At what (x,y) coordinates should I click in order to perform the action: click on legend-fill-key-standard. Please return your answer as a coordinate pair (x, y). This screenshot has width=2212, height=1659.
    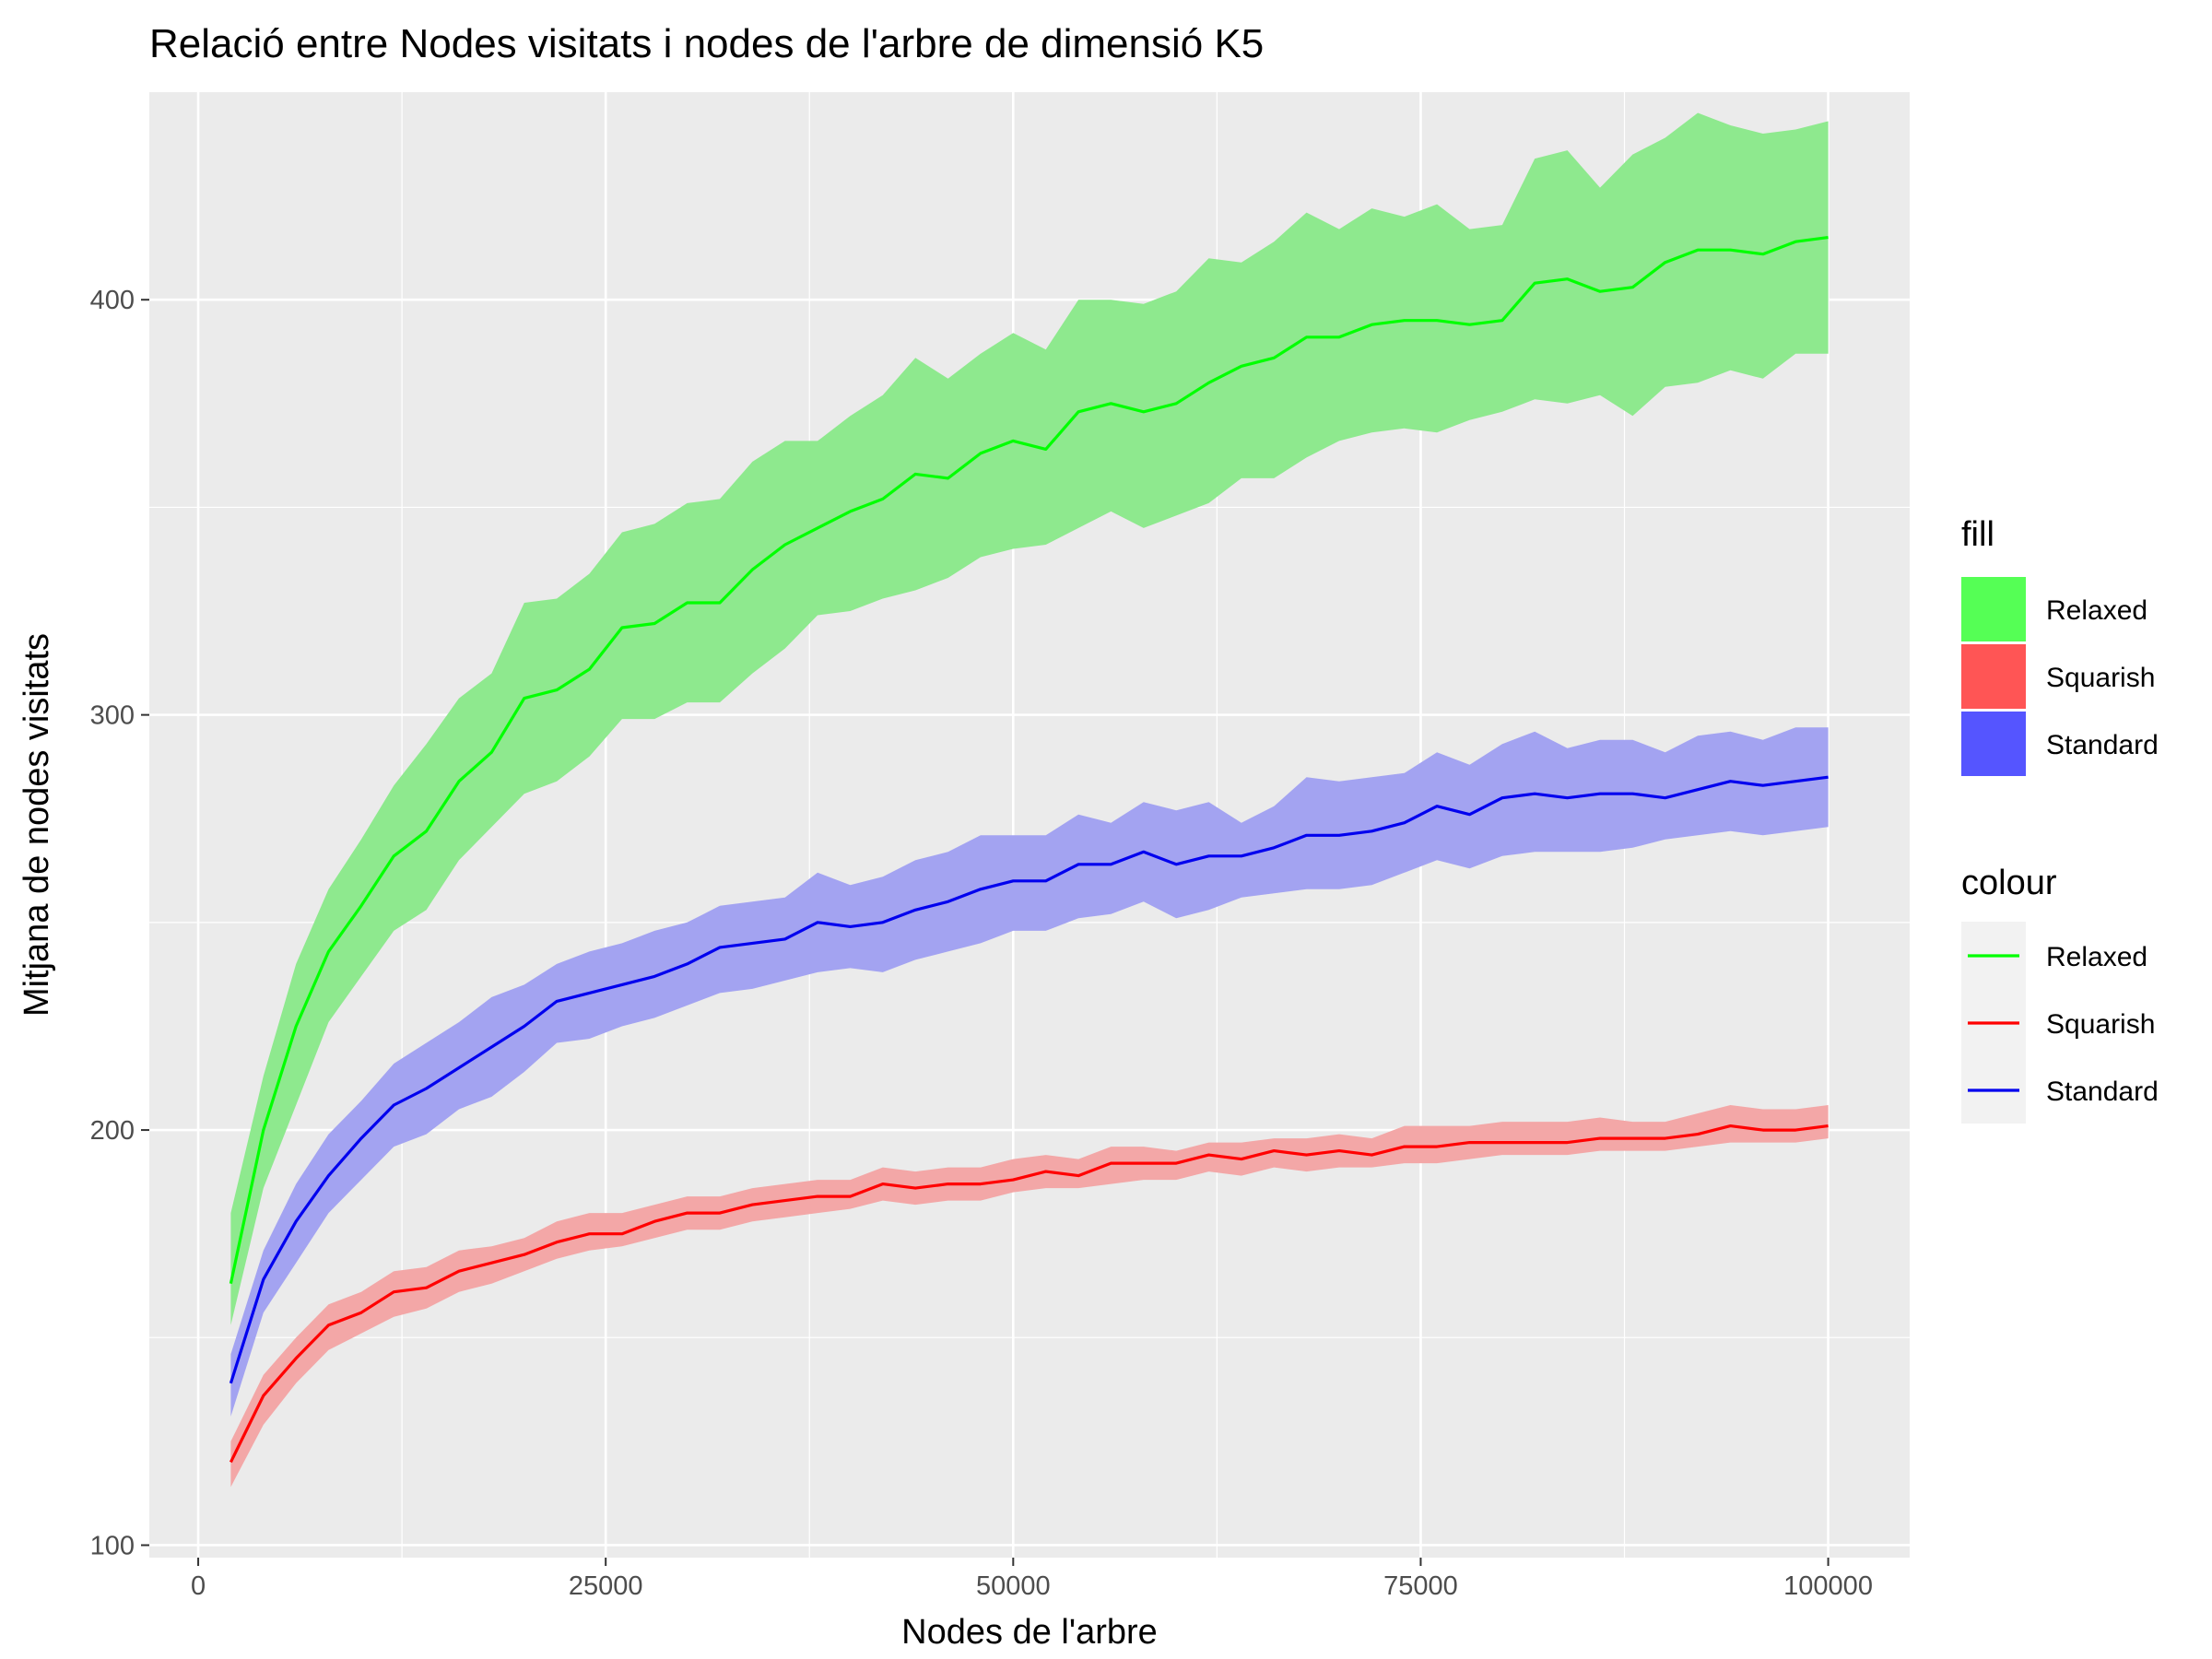
    Looking at the image, I should click on (1993, 744).